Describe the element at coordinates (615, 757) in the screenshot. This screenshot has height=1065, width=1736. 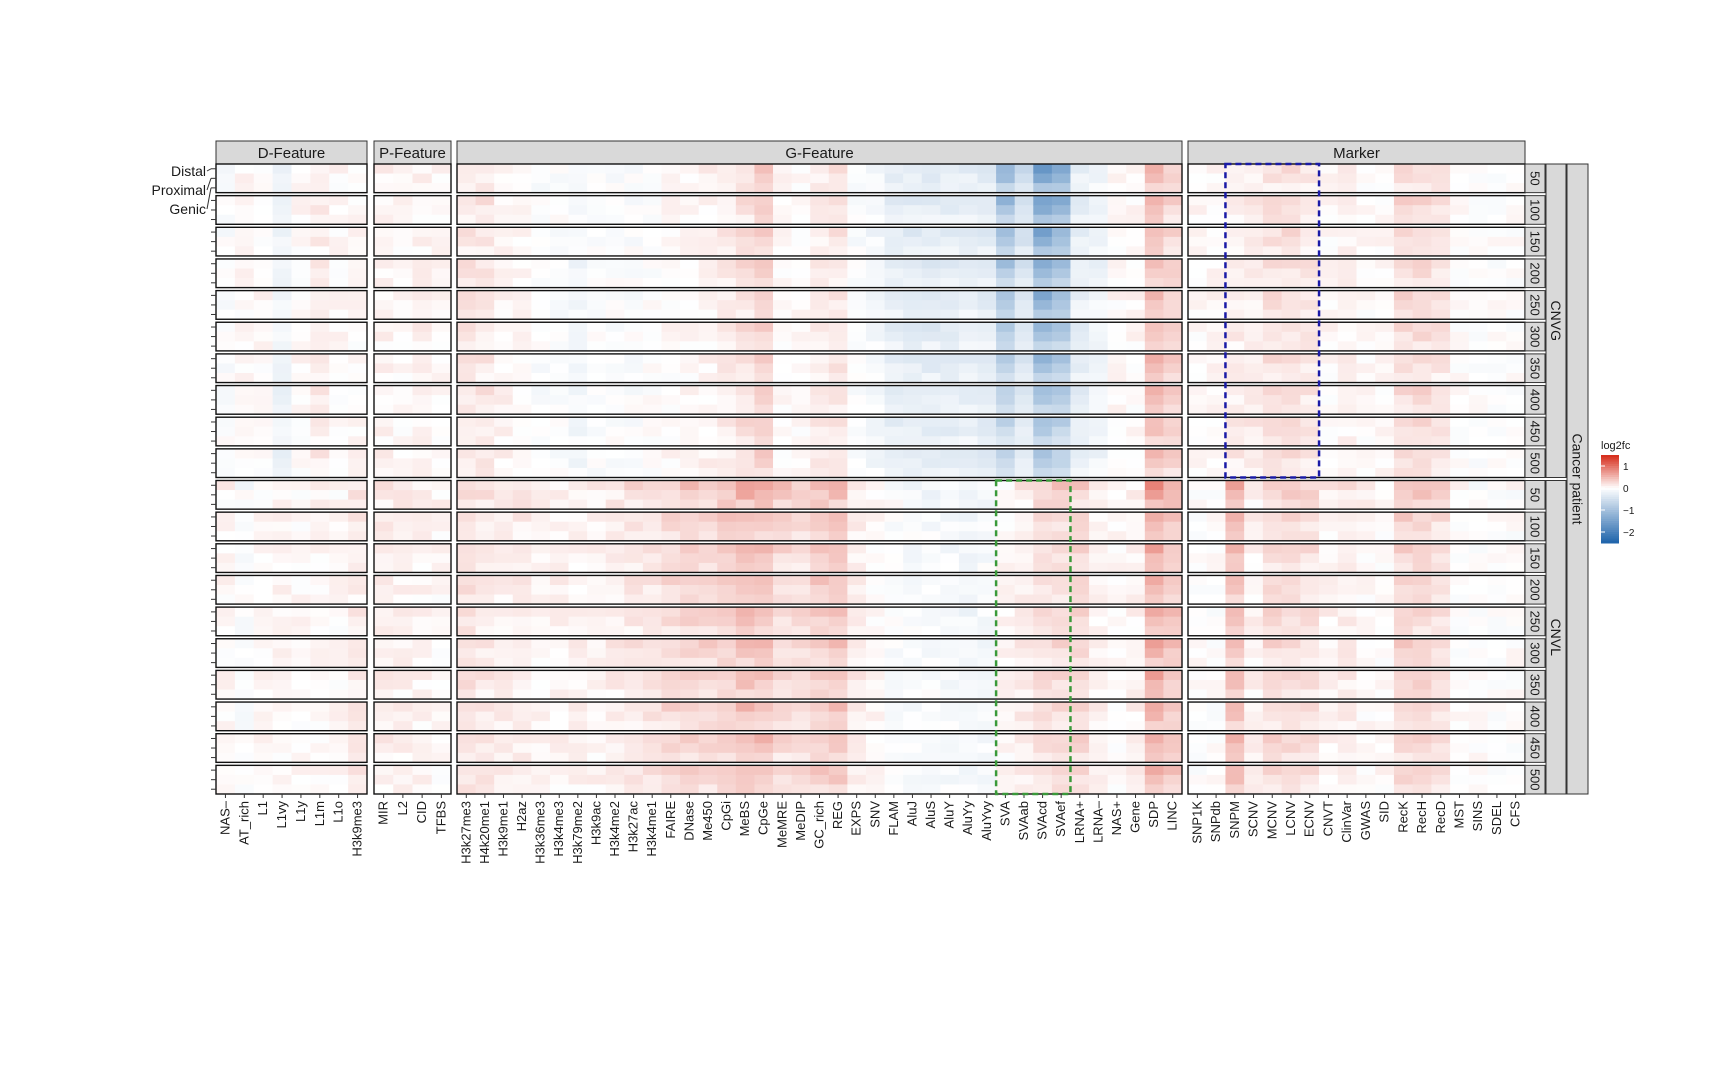
I see `heatmap-cell-cnvl-450-h3k4me2-genic` at that location.